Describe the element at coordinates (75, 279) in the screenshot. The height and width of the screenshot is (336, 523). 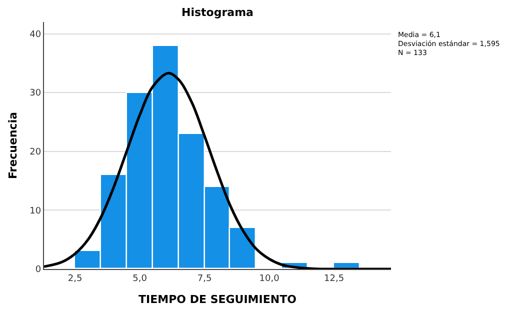
I see `x-tick-label: 2,5` at that location.